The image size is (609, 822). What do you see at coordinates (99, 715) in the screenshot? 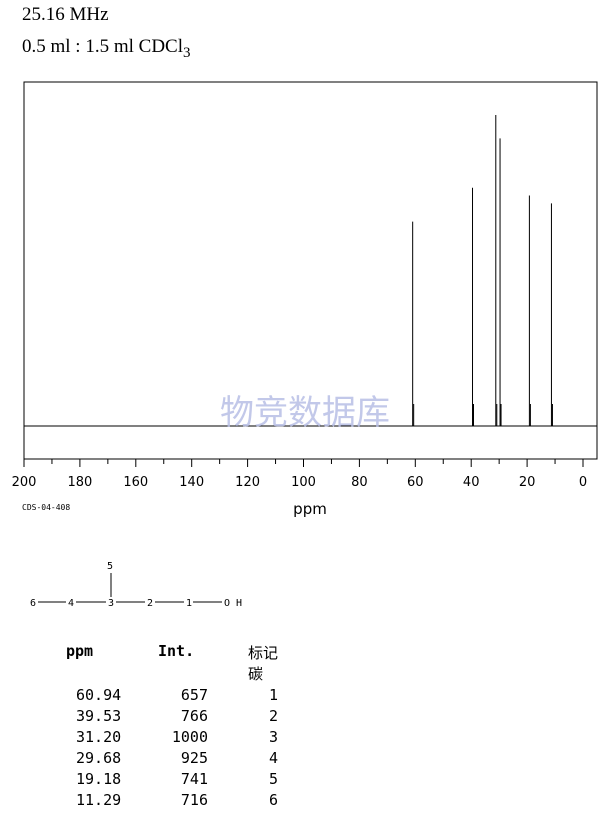
I see `cell-ppm: 39.53` at bounding box center [99, 715].